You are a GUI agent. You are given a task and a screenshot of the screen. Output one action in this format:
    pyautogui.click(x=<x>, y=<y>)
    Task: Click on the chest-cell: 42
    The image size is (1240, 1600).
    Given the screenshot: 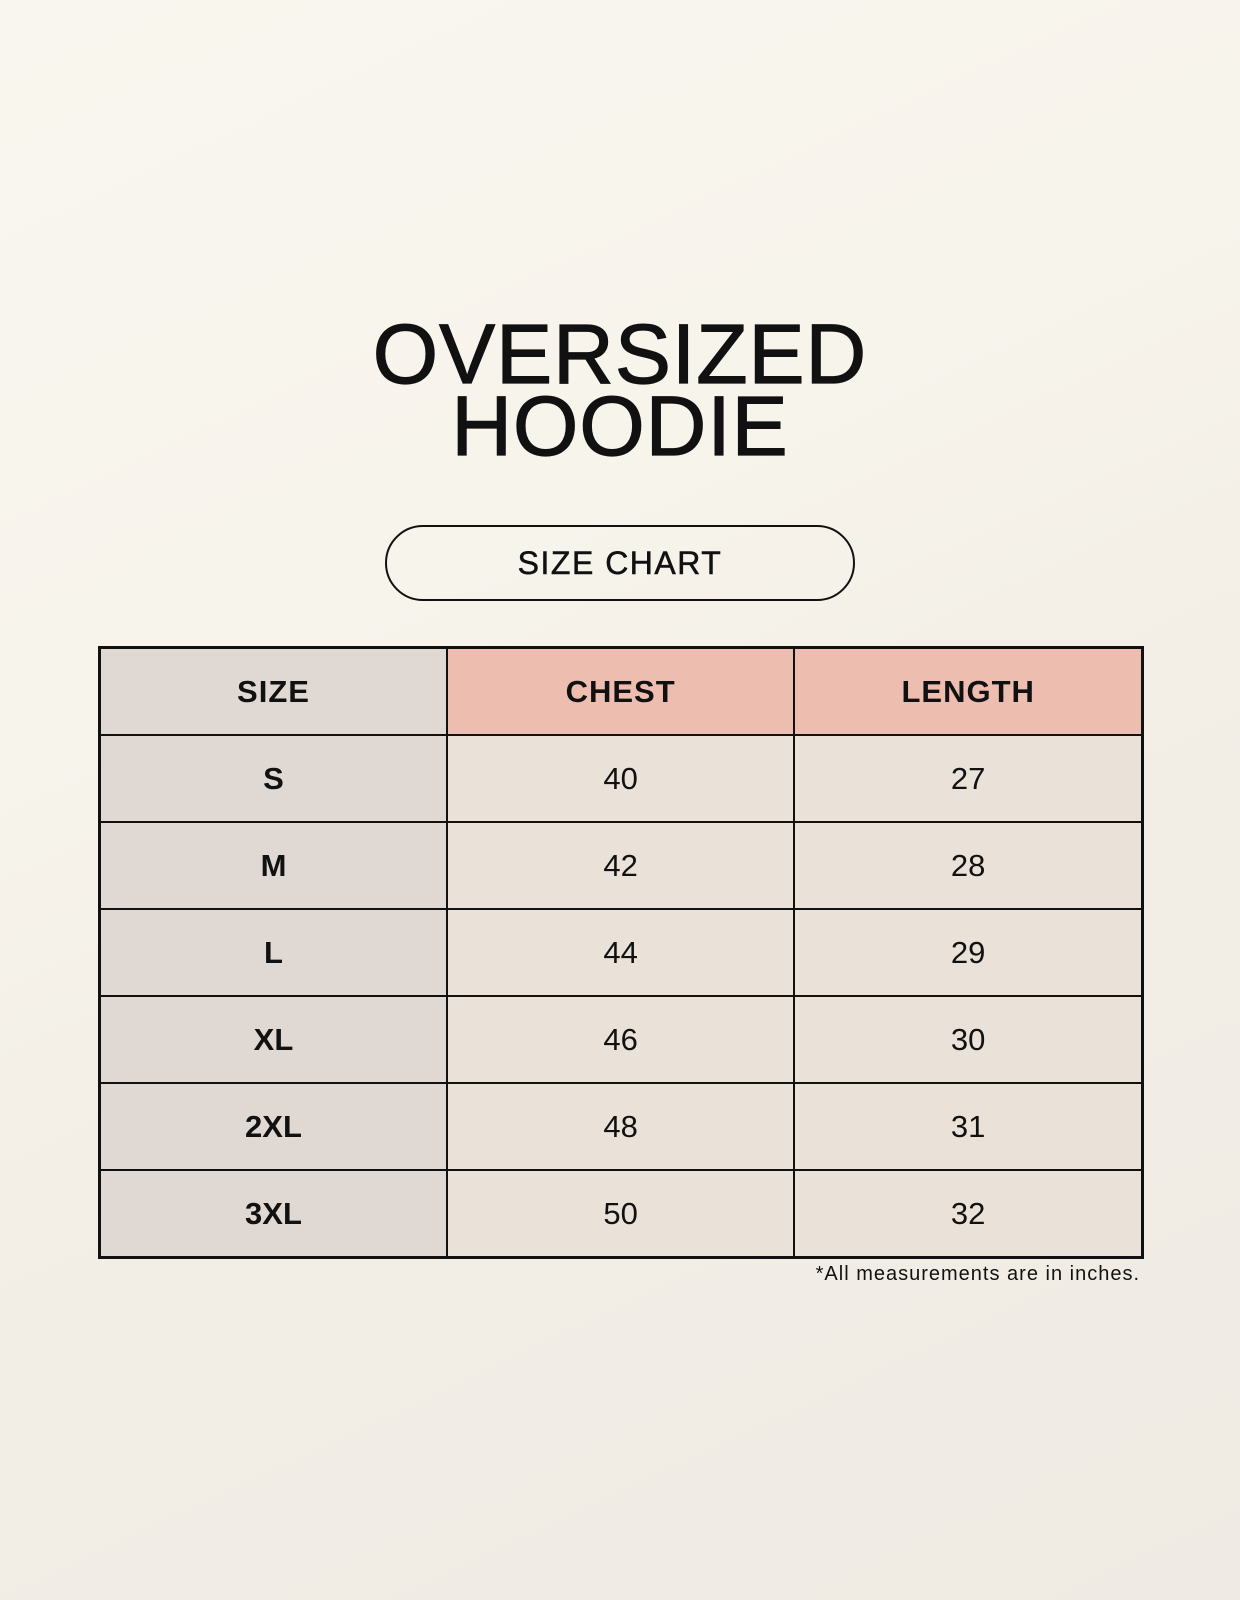 What is the action you would take?
    pyautogui.click(x=620, y=865)
    